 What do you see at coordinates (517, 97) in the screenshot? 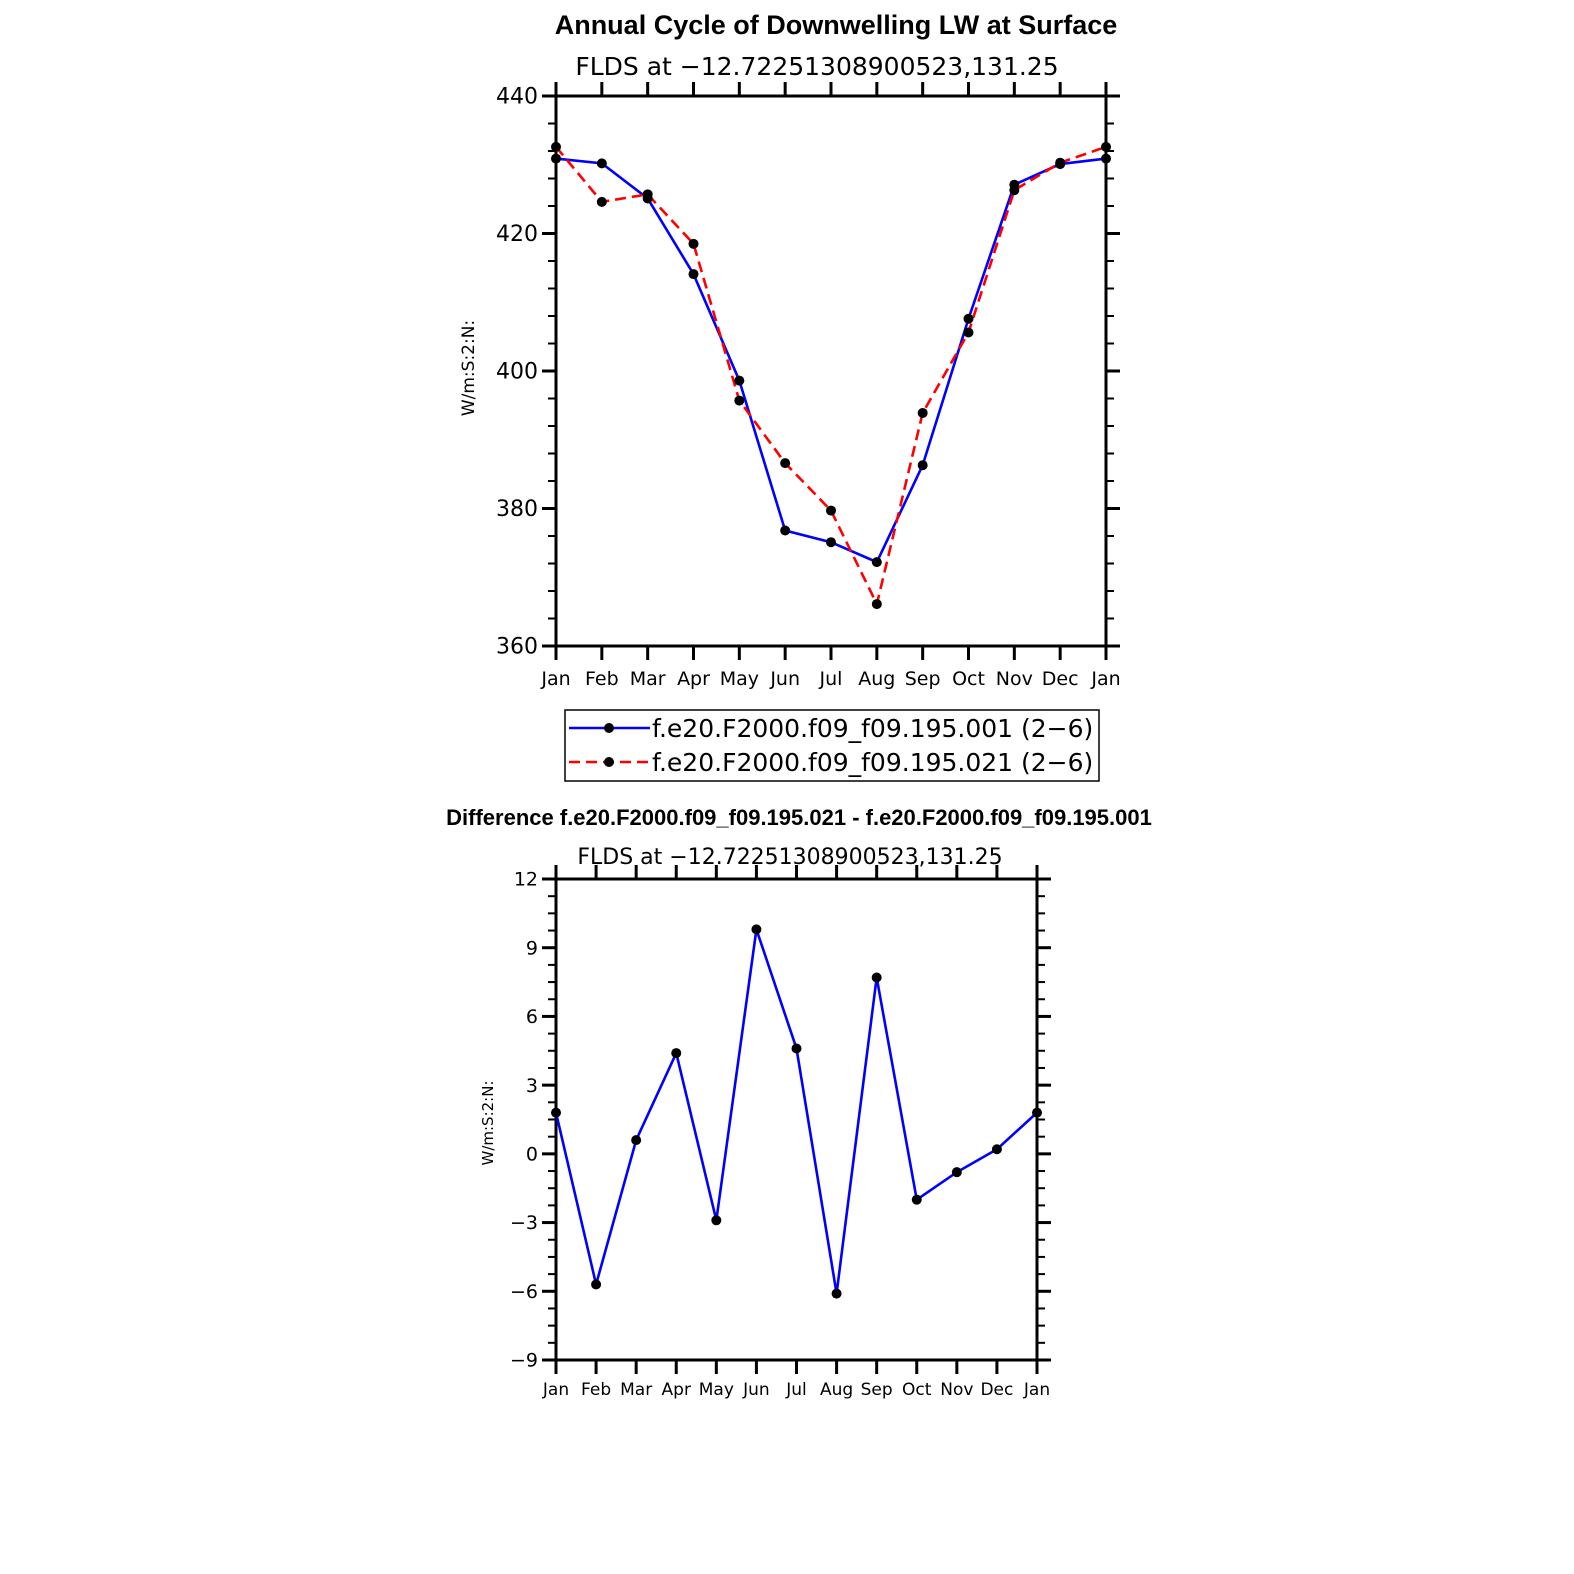
I see `y-tick-label: 440` at bounding box center [517, 97].